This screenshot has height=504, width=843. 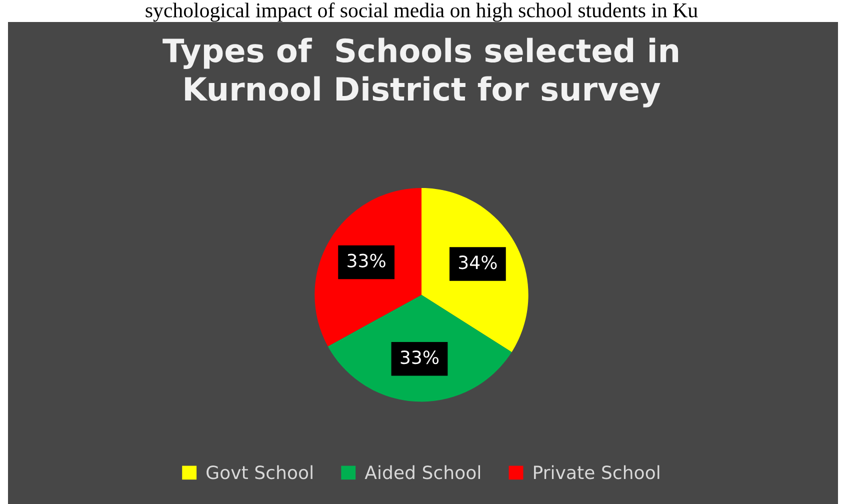 I want to click on chart-title: Types of Schools selected in Kurnool District for survey, so click(x=420, y=73).